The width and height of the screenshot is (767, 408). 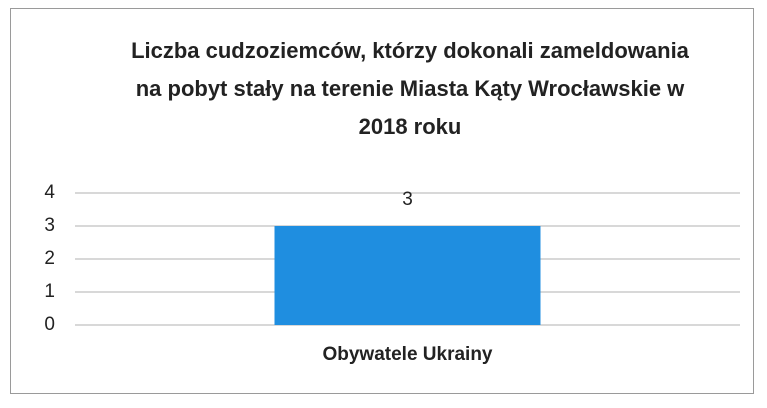 I want to click on y-tick-label: 2, so click(x=49, y=258).